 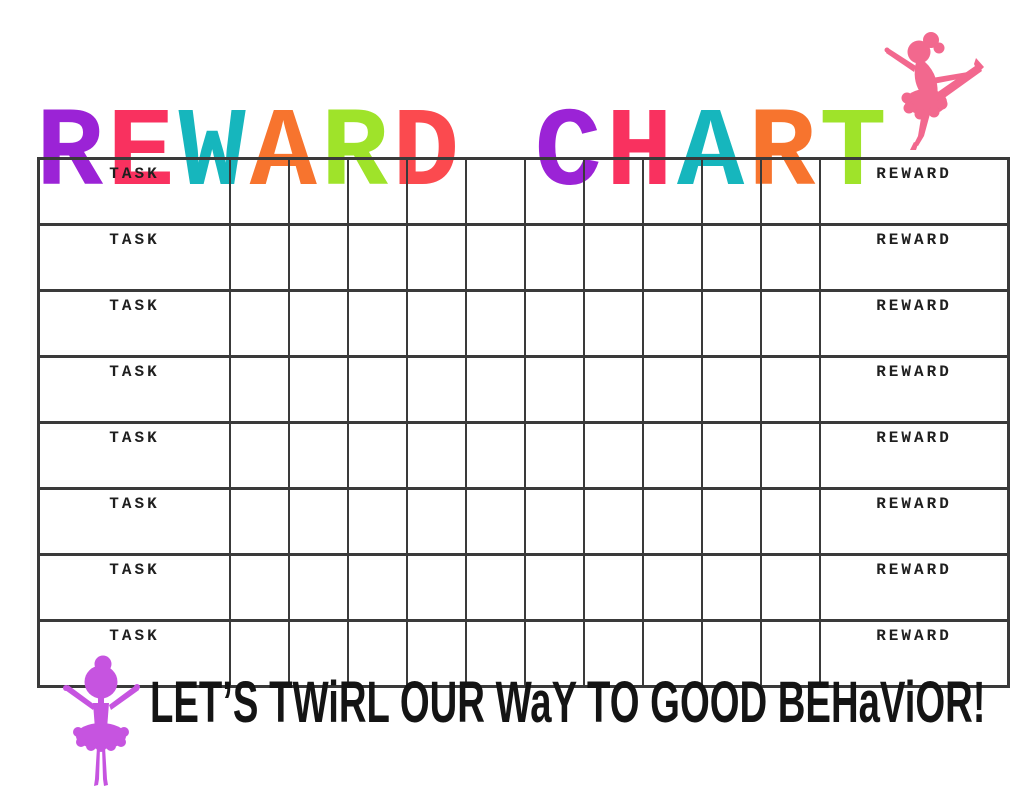 I want to click on ballerina-standing-icon, so click(x=101, y=720).